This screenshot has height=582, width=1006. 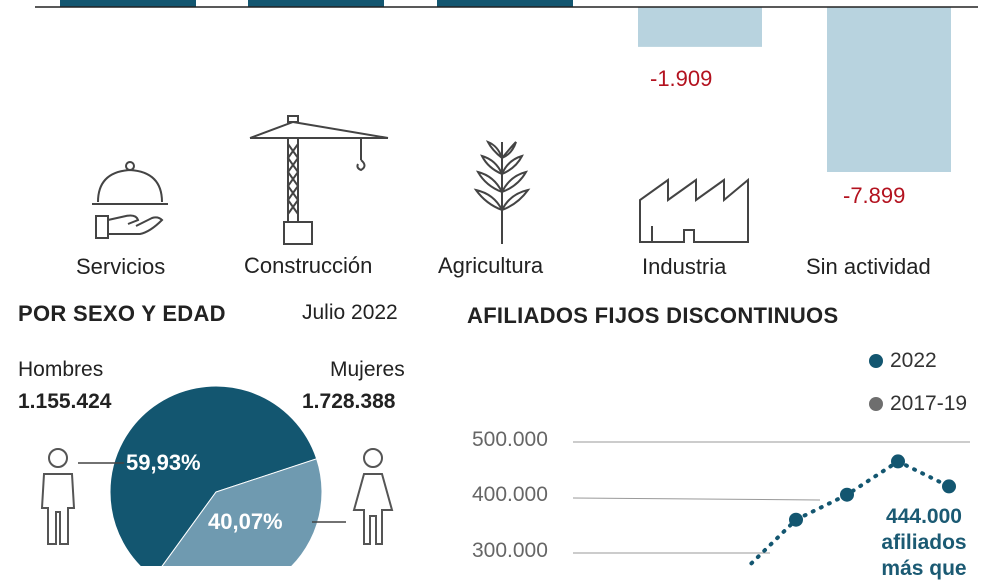 I want to click on ytick-300000: 300.000, so click(x=510, y=550).